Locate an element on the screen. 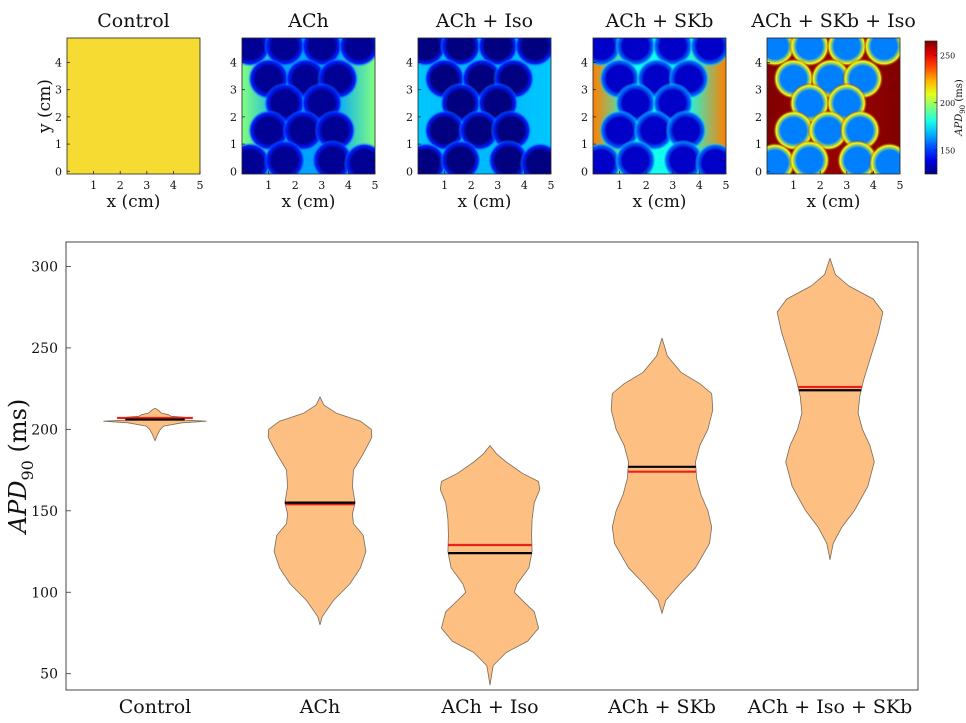  heatmap-panel: ACh + SKb 1 2 3 4 5 0 1 2 3 4 x (cm) is located at coordinates (655, 111).